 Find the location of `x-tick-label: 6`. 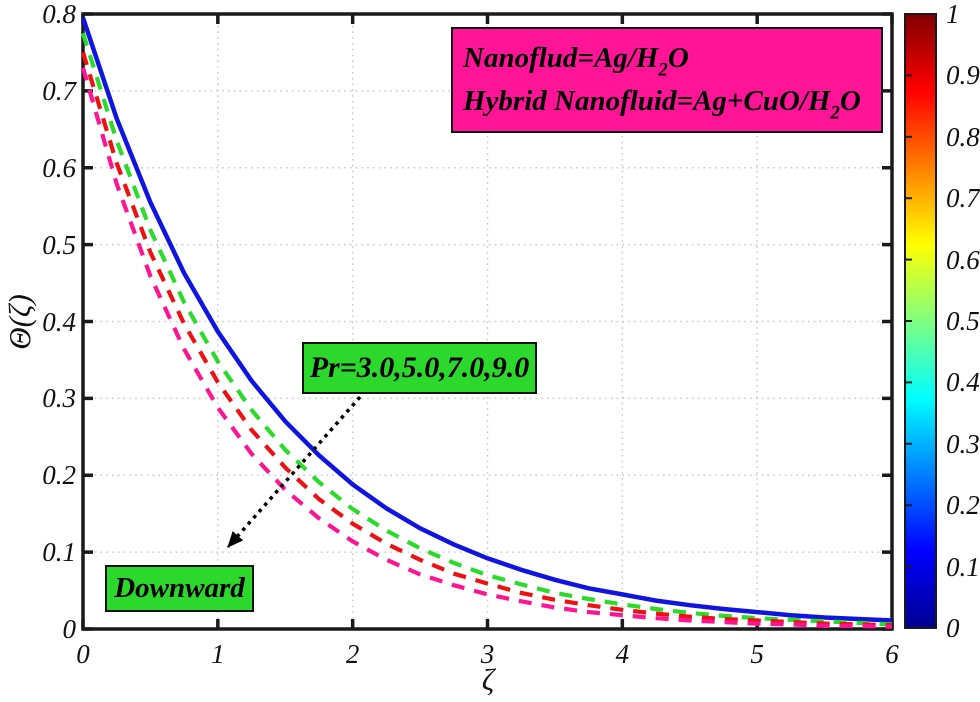

x-tick-label: 6 is located at coordinates (892, 654).